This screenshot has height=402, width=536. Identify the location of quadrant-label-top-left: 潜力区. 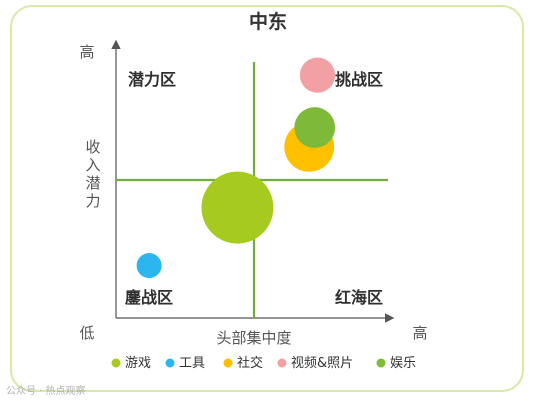
(152, 79).